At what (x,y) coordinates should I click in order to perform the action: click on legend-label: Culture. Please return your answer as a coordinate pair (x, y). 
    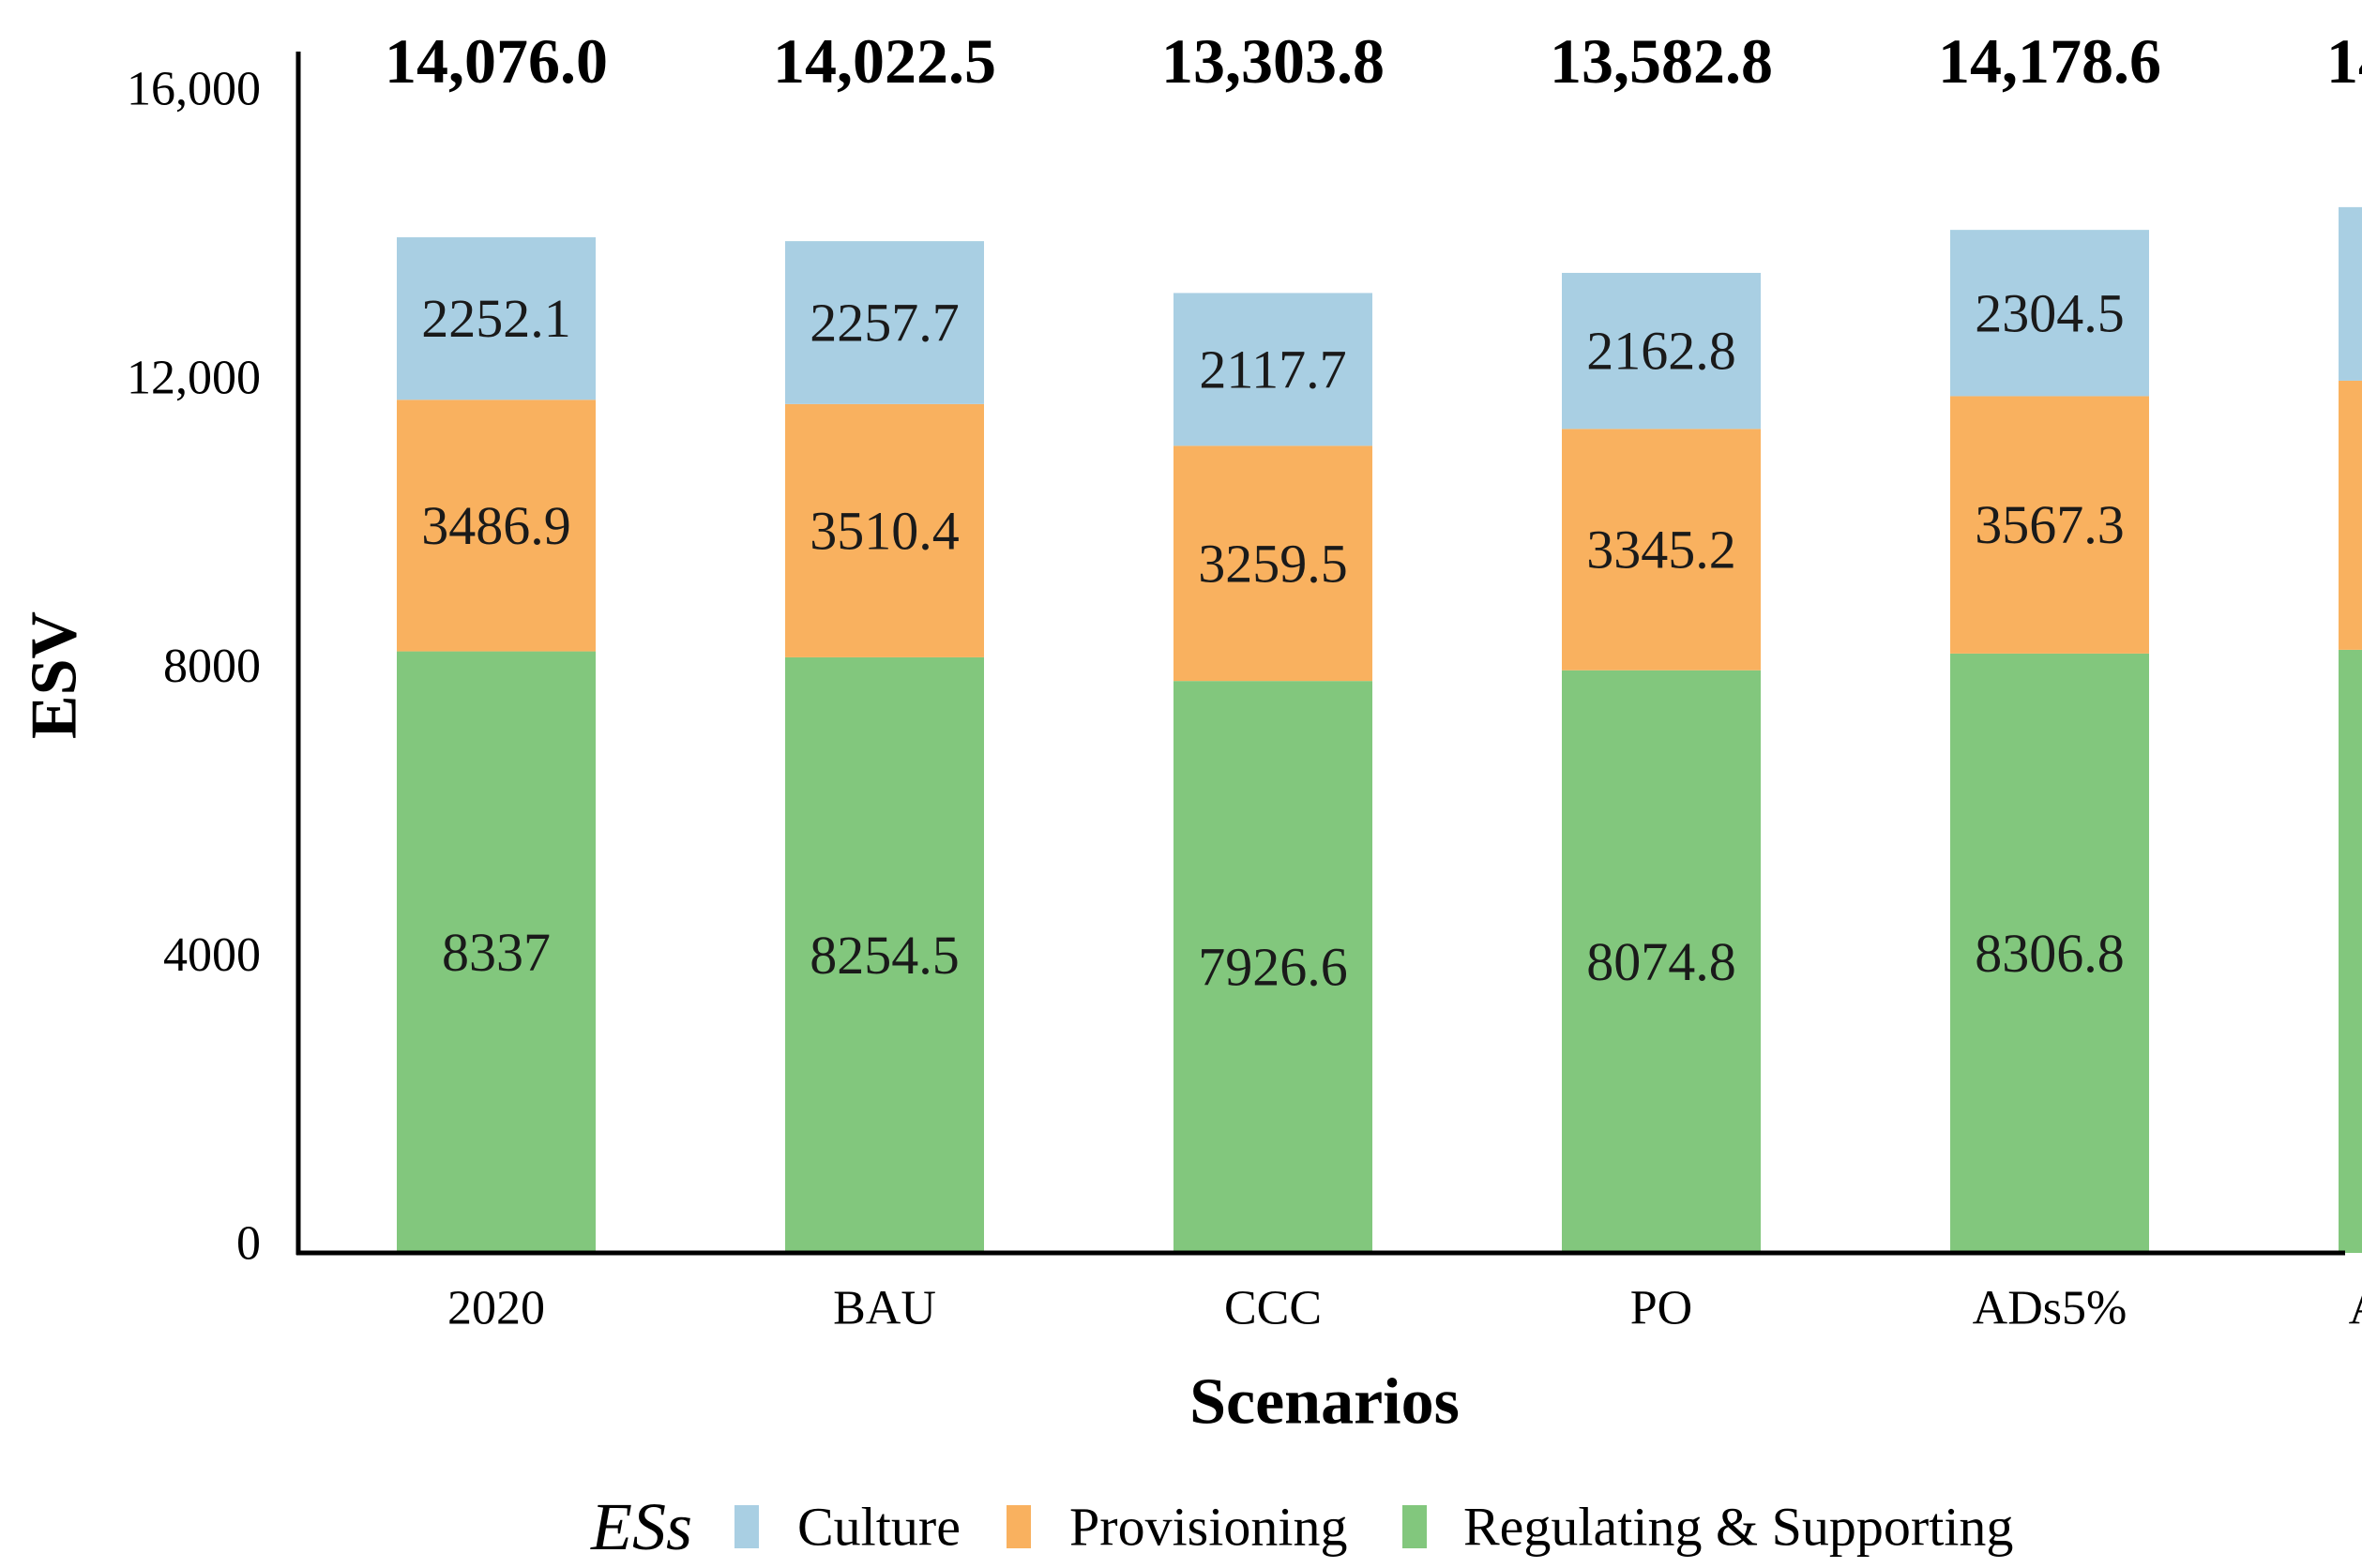
    Looking at the image, I should click on (879, 1527).